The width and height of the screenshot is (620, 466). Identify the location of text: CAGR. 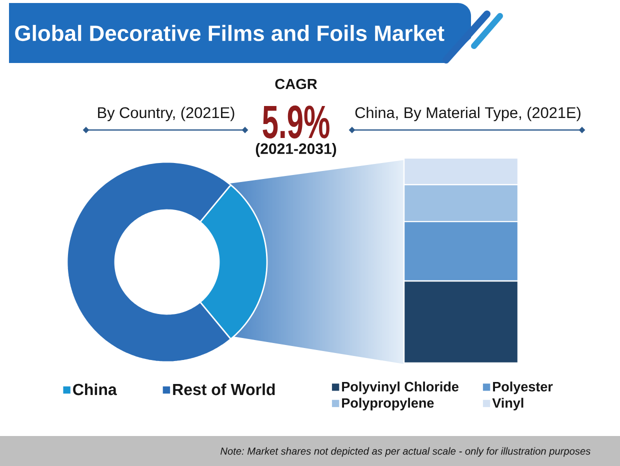
(296, 84).